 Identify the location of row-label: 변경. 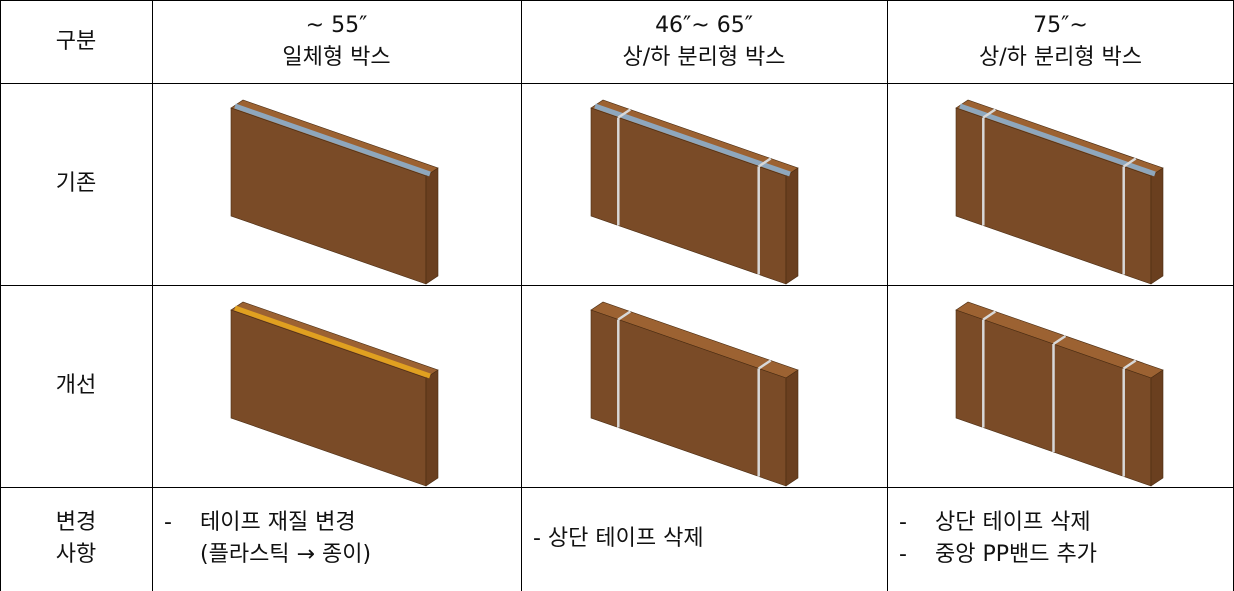
(76, 522).